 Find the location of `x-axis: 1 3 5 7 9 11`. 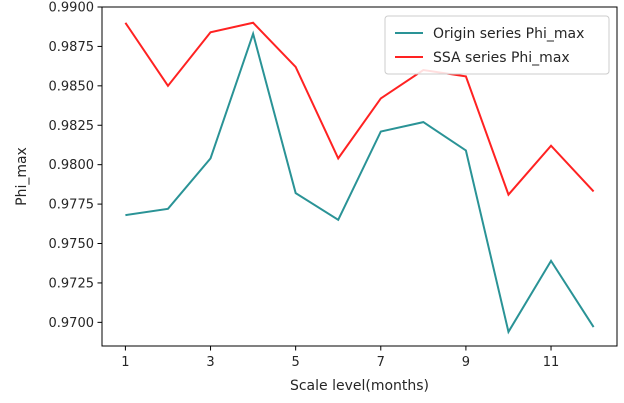

x-axis: 1 3 5 7 9 11 is located at coordinates (340, 358).